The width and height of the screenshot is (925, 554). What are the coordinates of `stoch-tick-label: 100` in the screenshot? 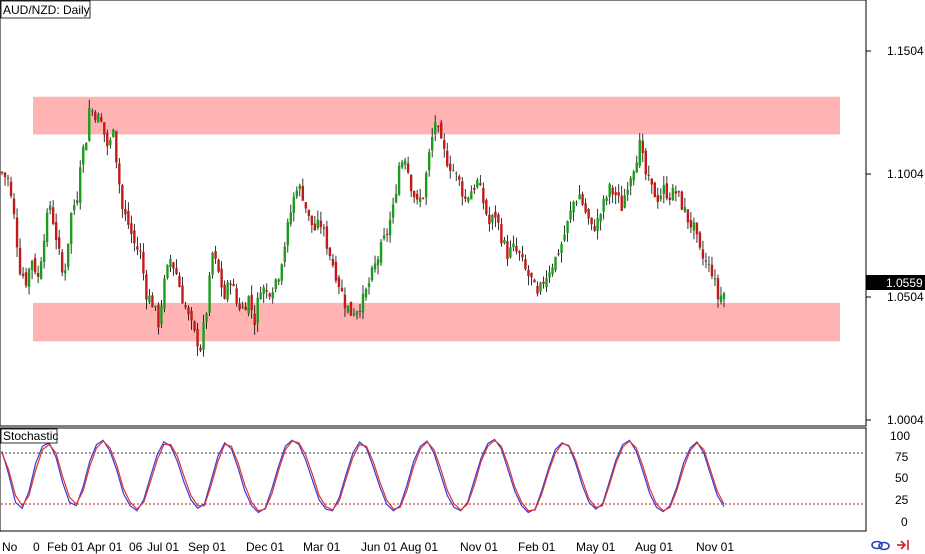 It's located at (900, 436).